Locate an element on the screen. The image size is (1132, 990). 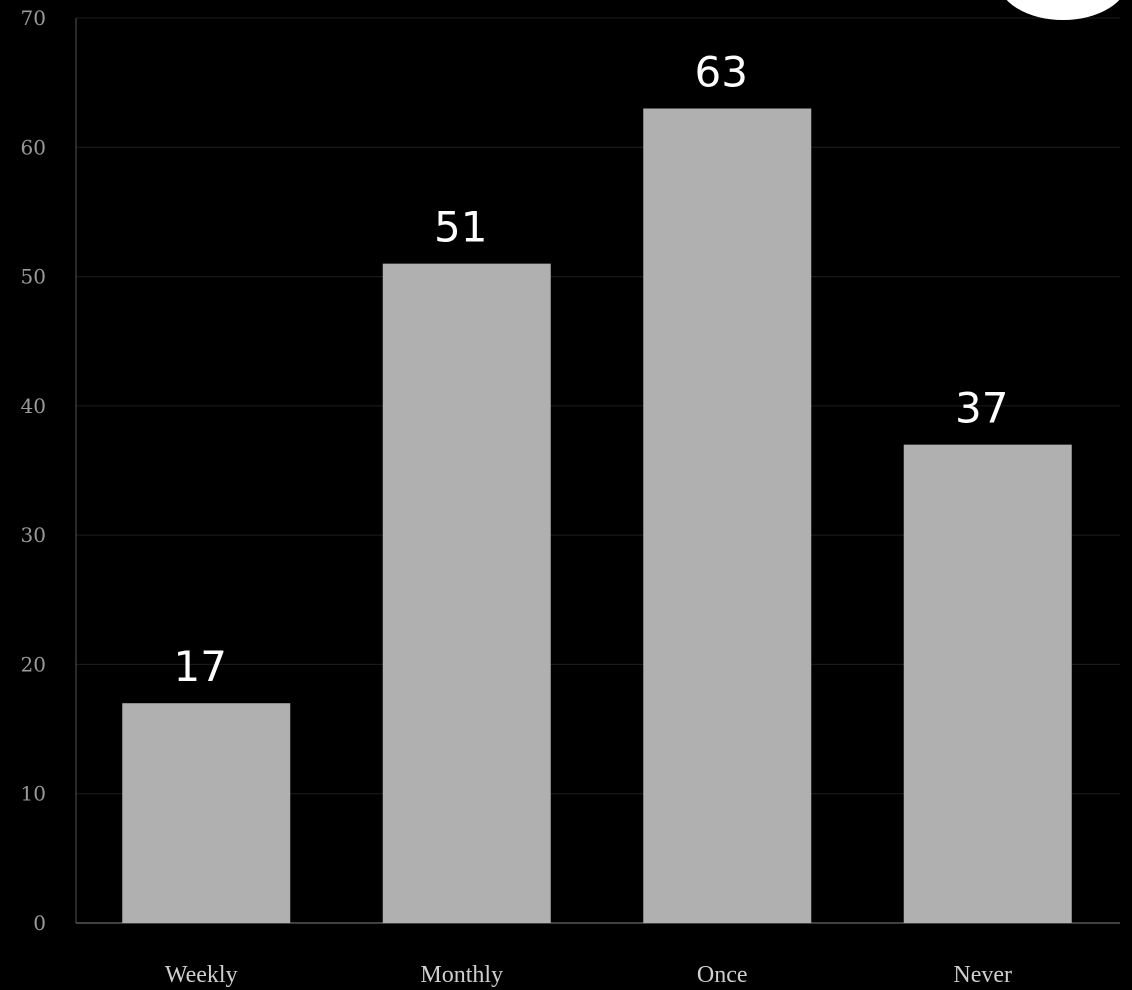
data-label: 63 is located at coordinates (721, 72).